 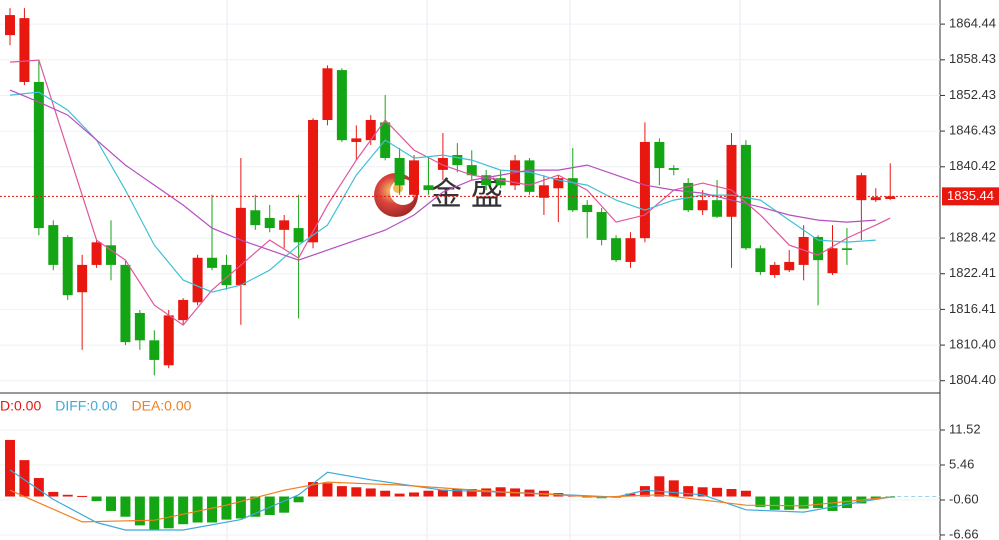 I want to click on y-tick-label: 1858.43, so click(x=972, y=58).